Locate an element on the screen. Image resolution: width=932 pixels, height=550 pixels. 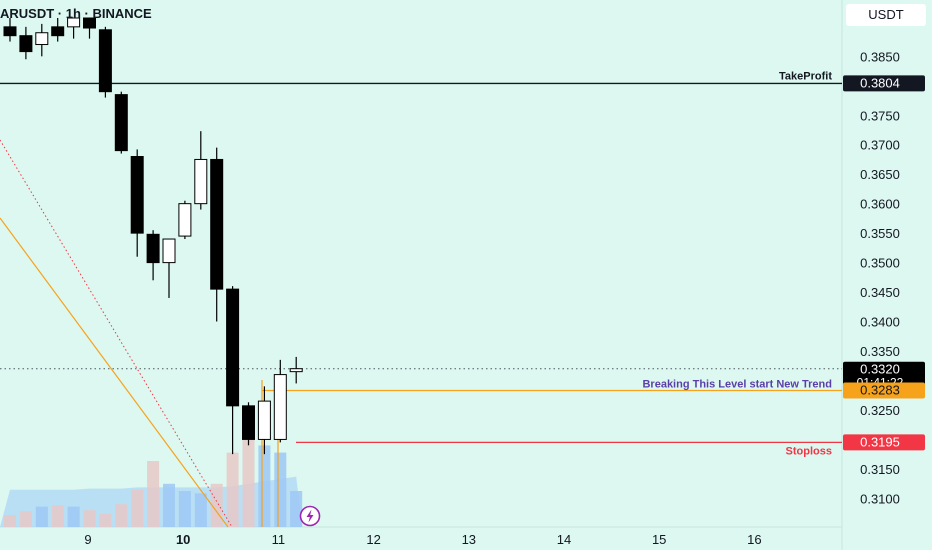
price-tick-label: 0.3700 is located at coordinates (880, 145).